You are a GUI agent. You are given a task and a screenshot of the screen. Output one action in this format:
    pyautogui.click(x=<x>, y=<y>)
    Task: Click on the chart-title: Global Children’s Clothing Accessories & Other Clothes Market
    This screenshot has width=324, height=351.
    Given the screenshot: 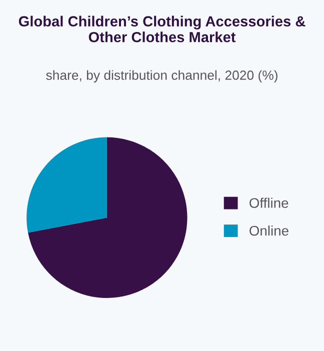 What is the action you would take?
    pyautogui.click(x=162, y=29)
    